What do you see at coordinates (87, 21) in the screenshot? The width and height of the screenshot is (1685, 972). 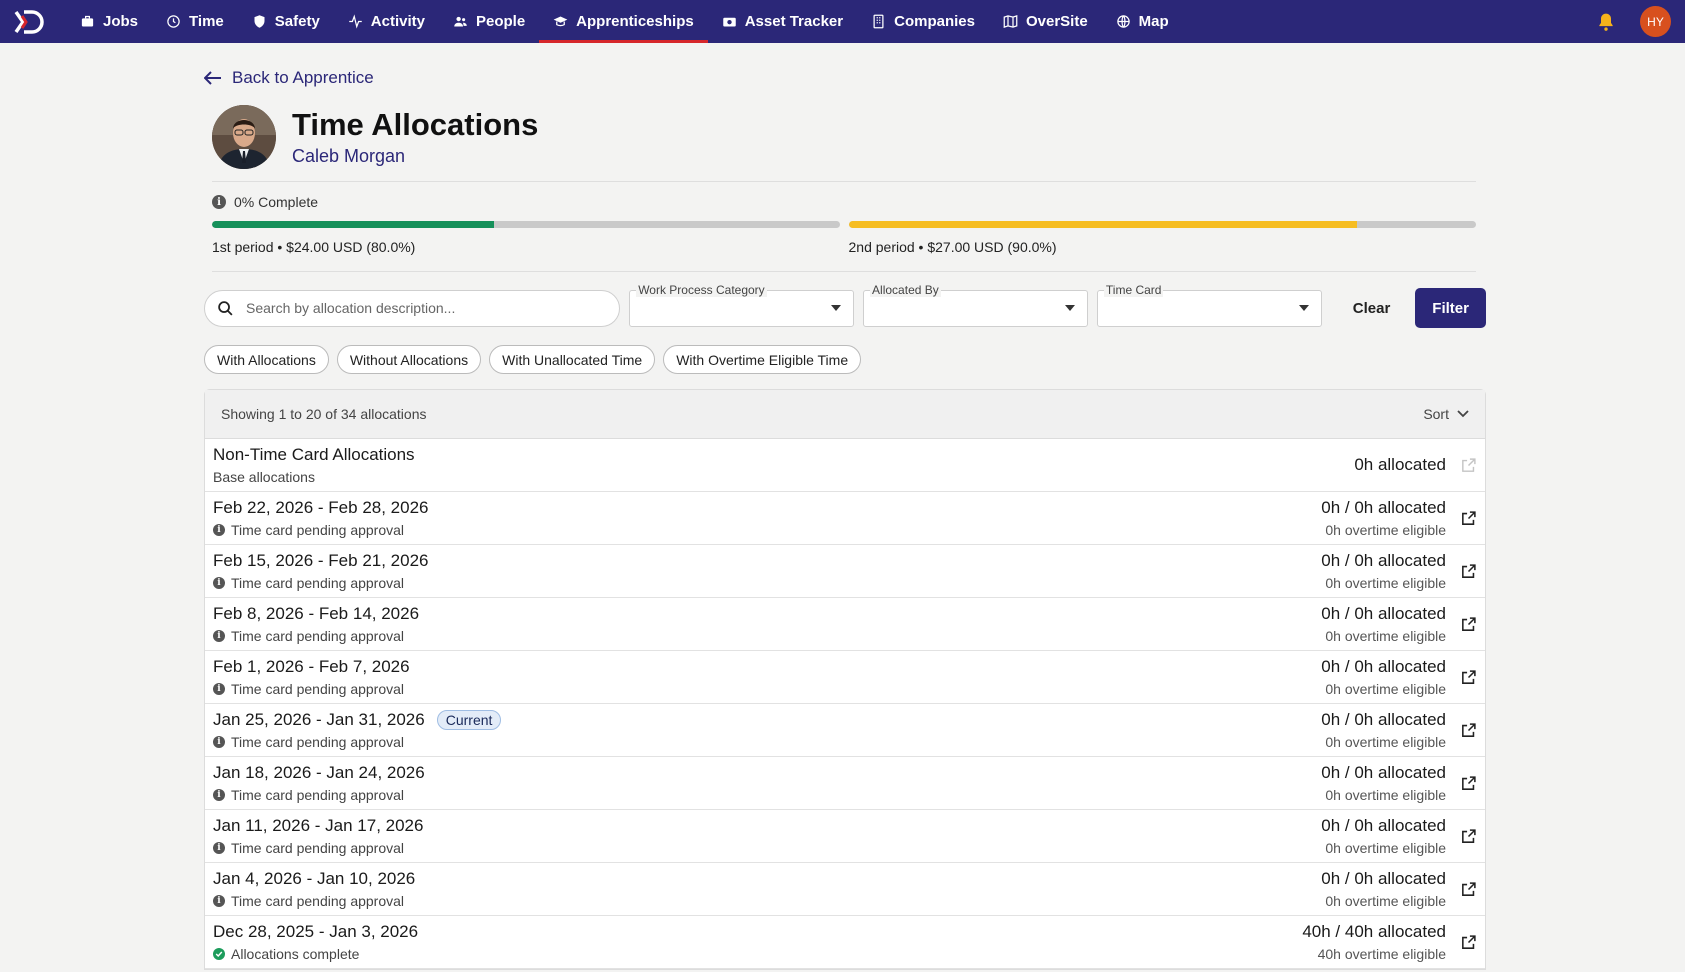 I see `briefcase-icon` at bounding box center [87, 21].